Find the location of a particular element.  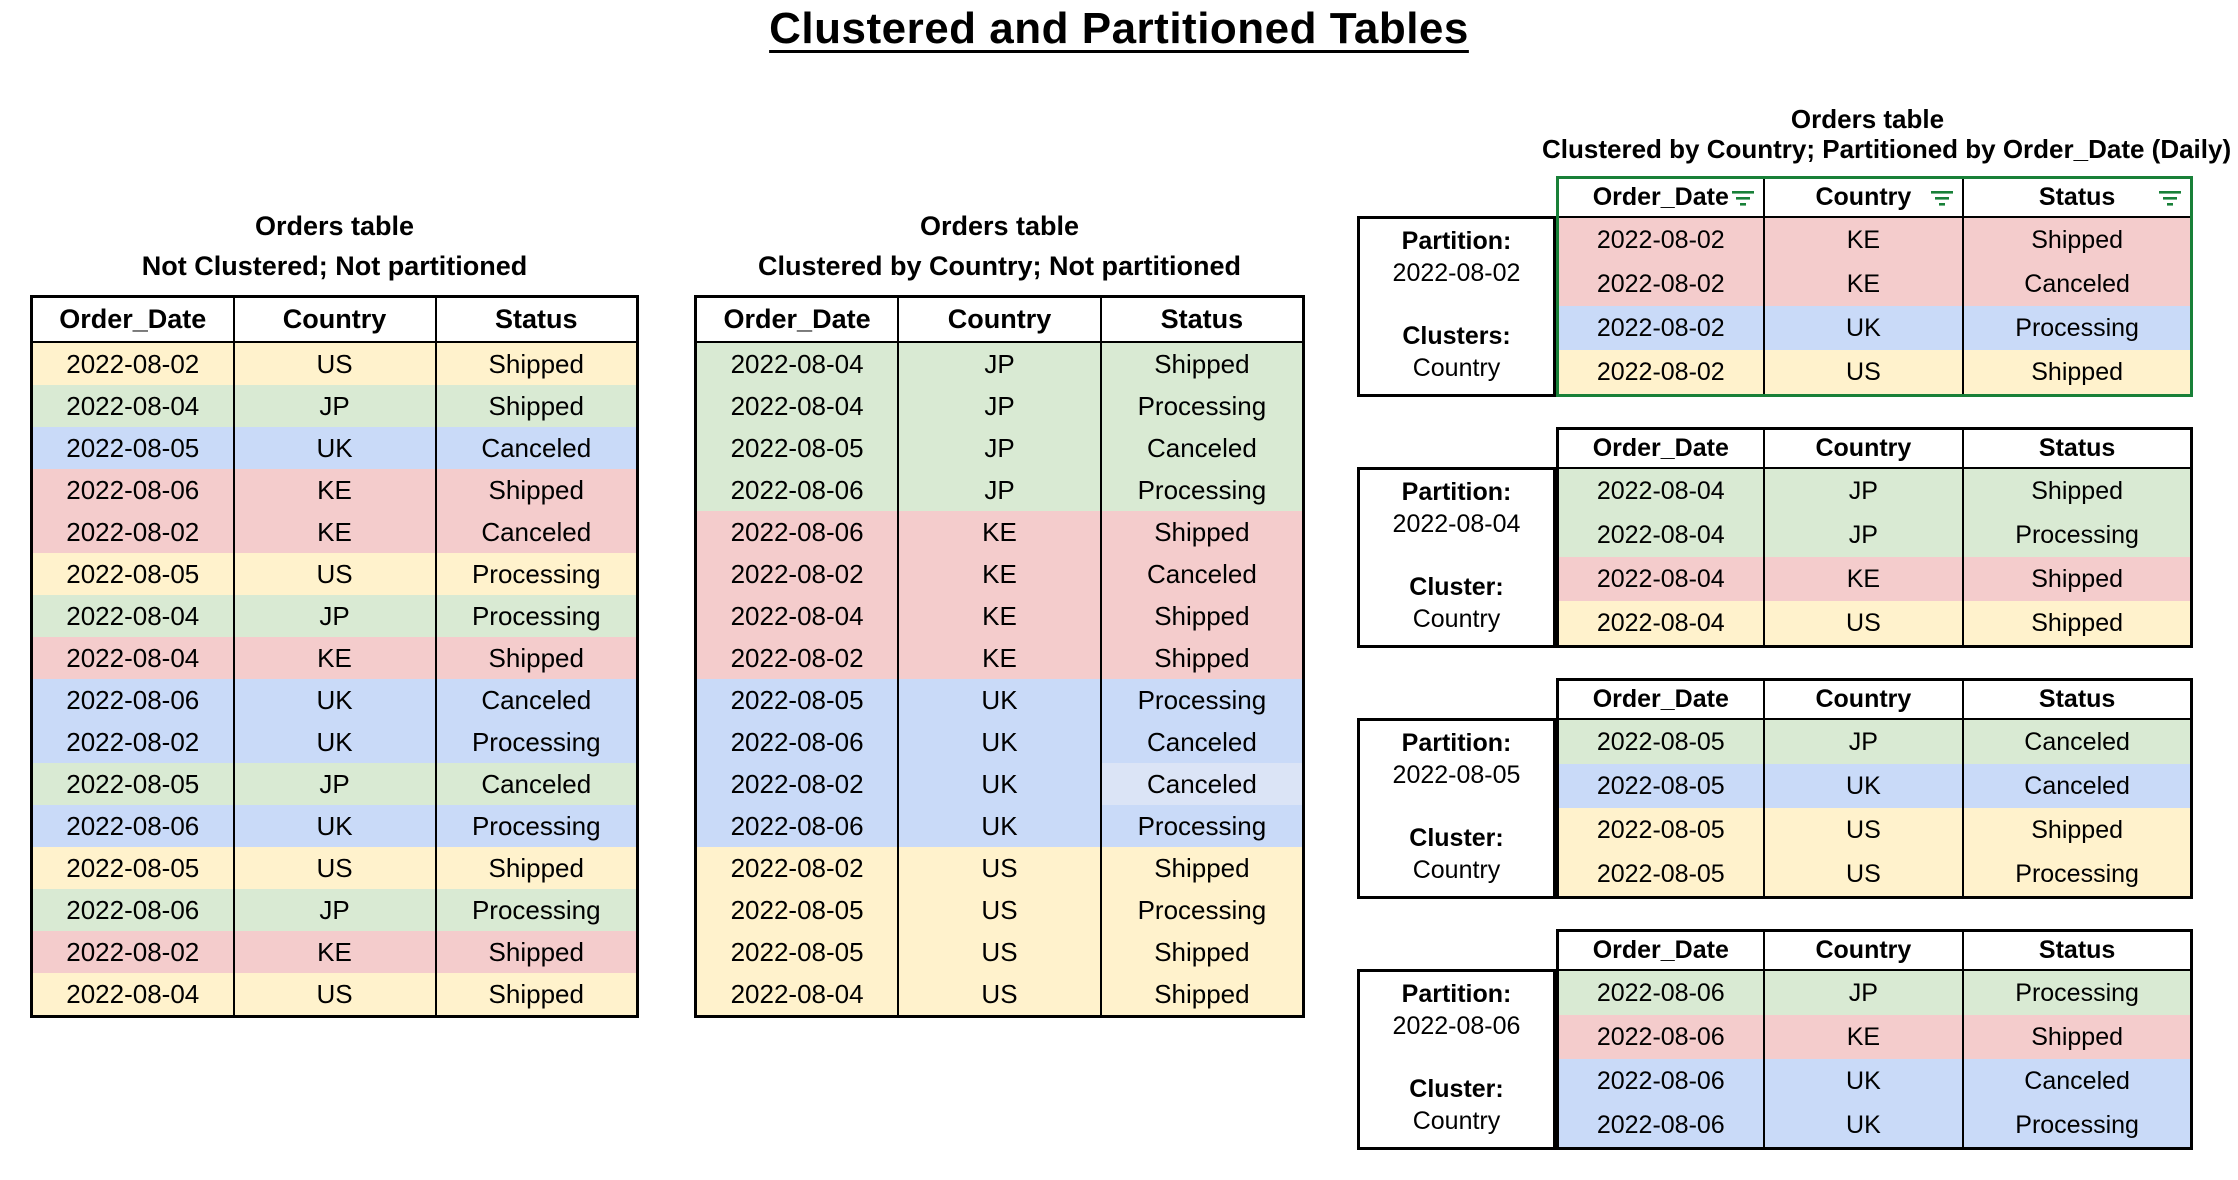

partition-date: 2022-08-02 is located at coordinates (1456, 273).